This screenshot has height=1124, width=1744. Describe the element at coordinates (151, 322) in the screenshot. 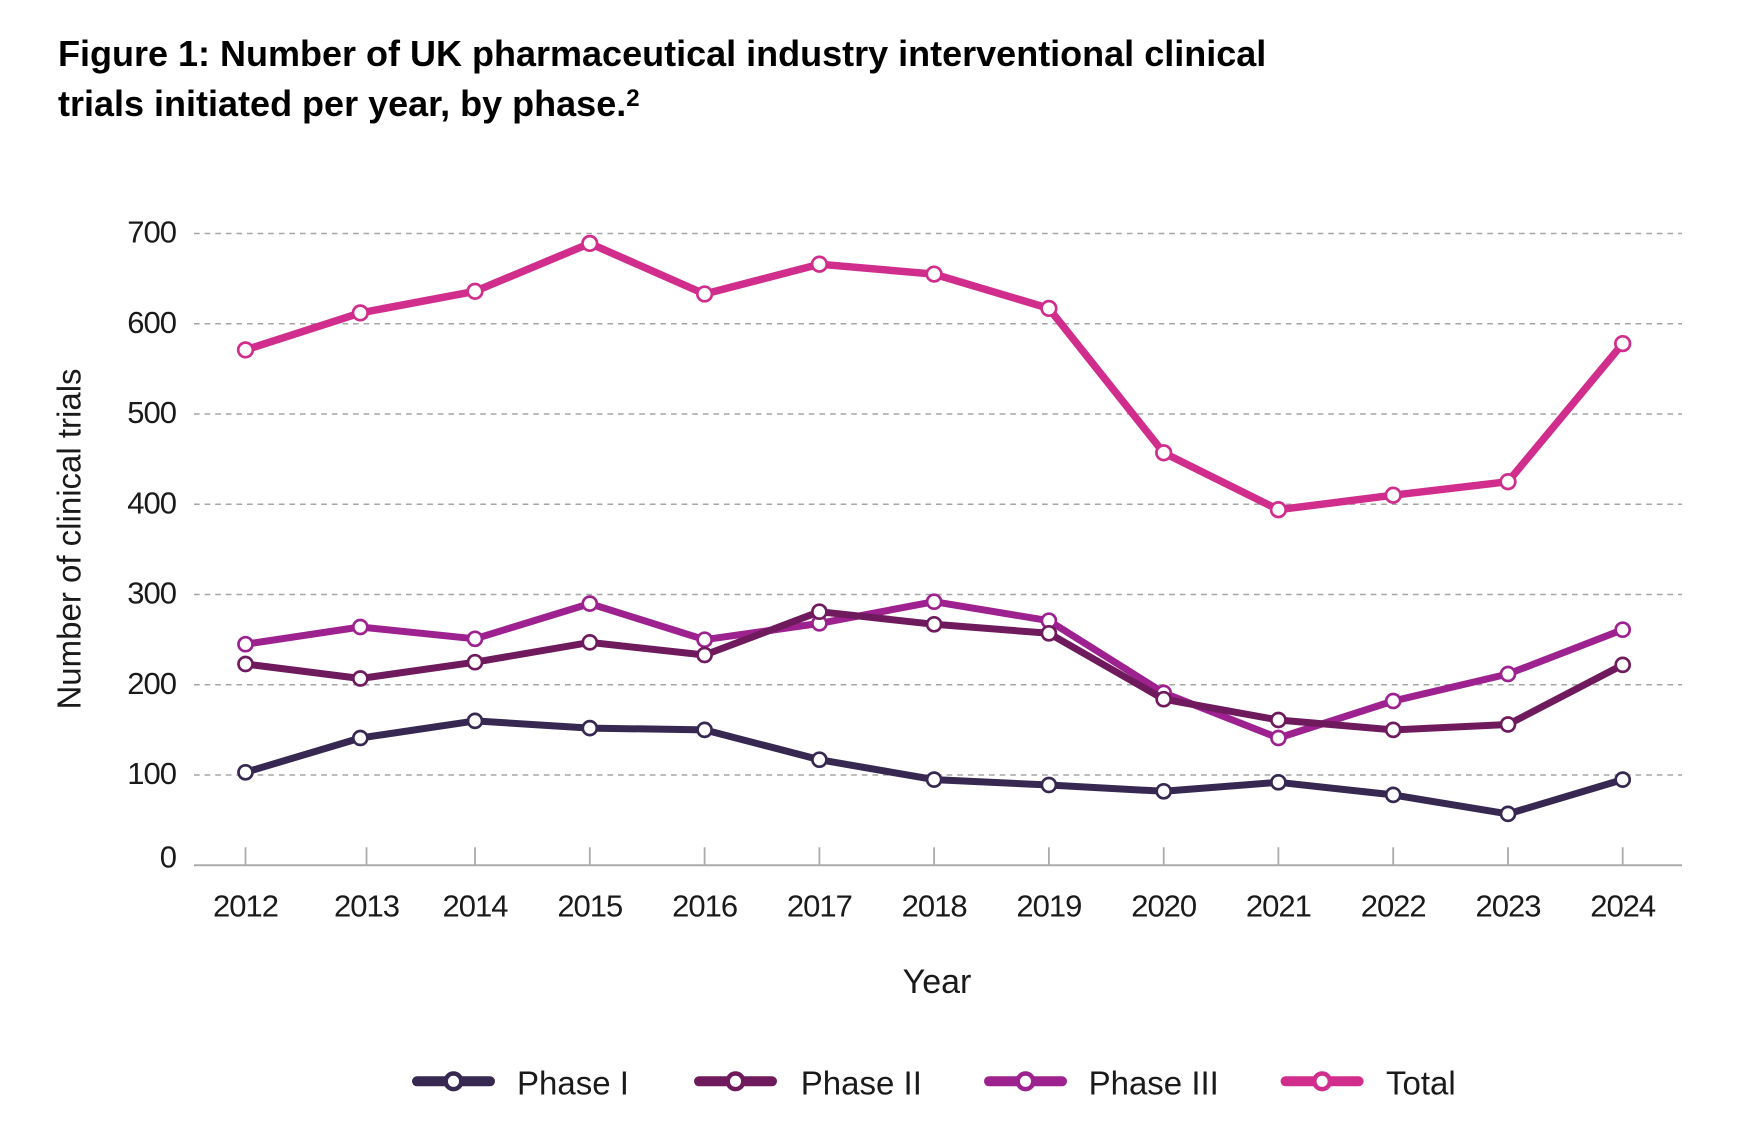

I see `svg-text: 600` at that location.